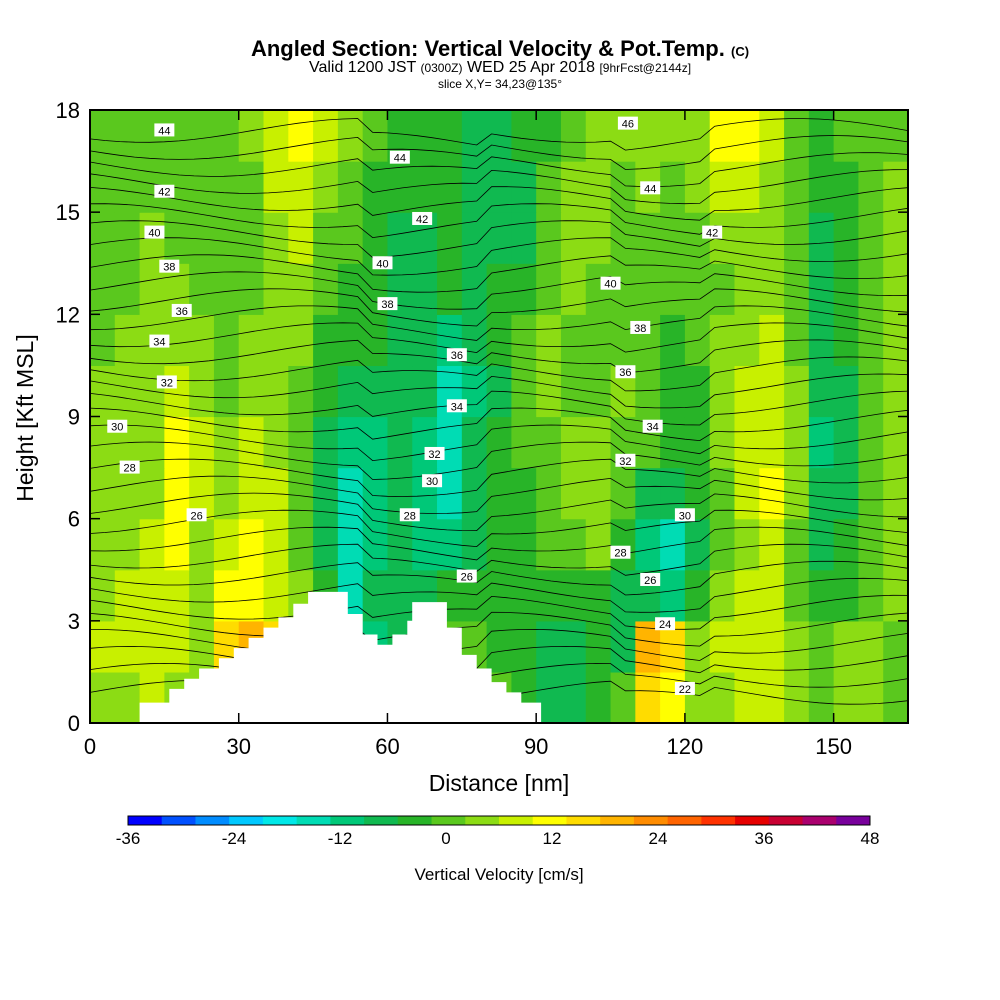 The height and width of the screenshot is (1000, 1000). I want to click on y-tick-label: 9, so click(74, 417).